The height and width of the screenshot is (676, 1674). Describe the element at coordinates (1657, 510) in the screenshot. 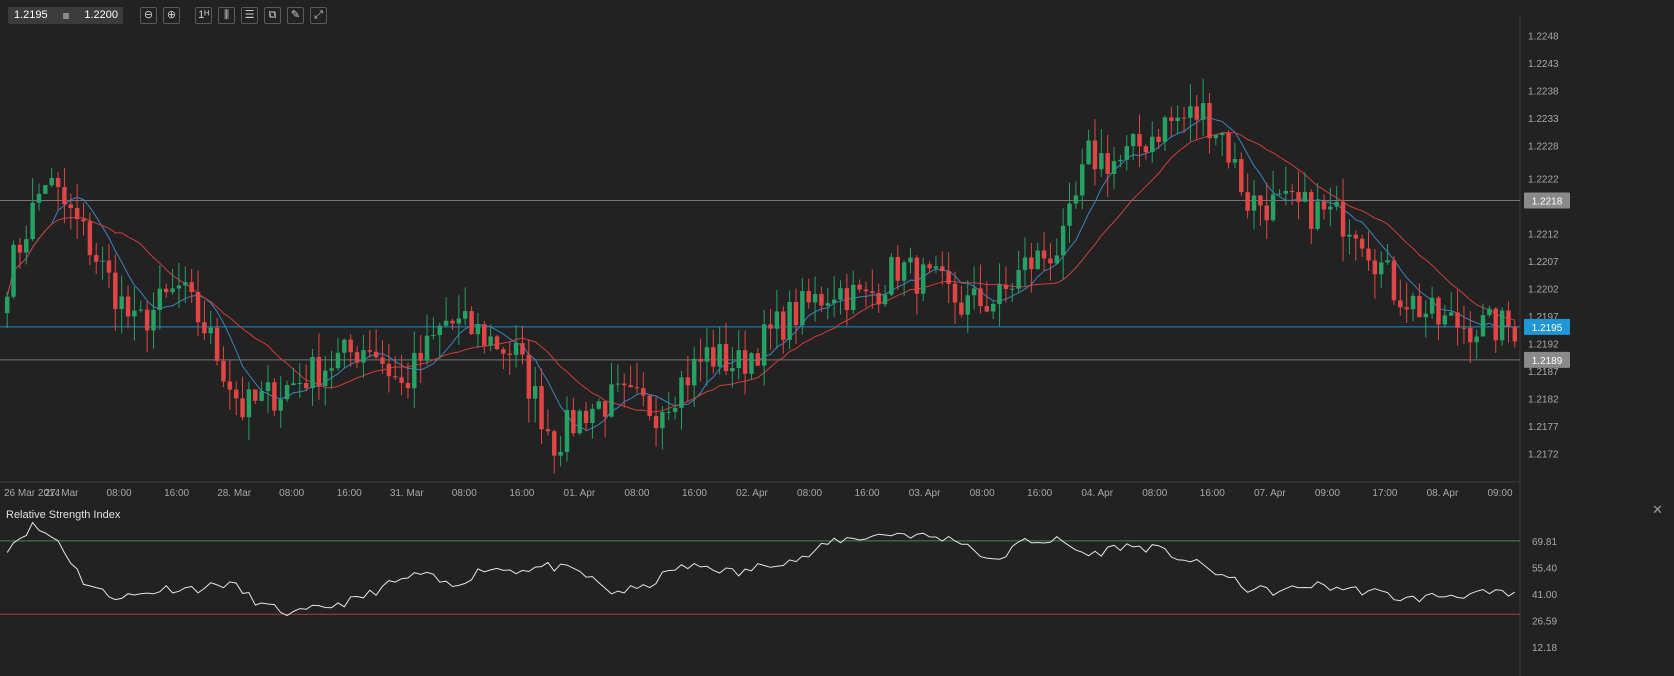

I see `close-icon: ✕` at that location.